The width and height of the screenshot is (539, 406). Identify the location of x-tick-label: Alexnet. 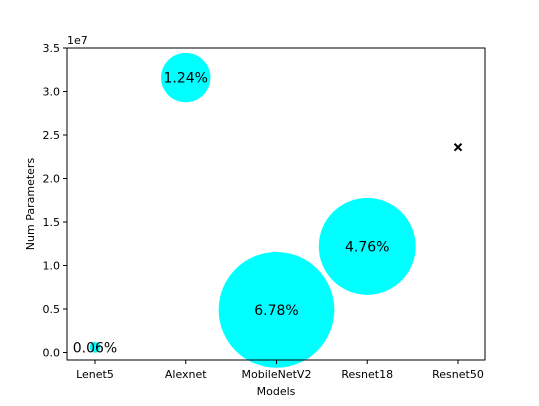
(186, 374).